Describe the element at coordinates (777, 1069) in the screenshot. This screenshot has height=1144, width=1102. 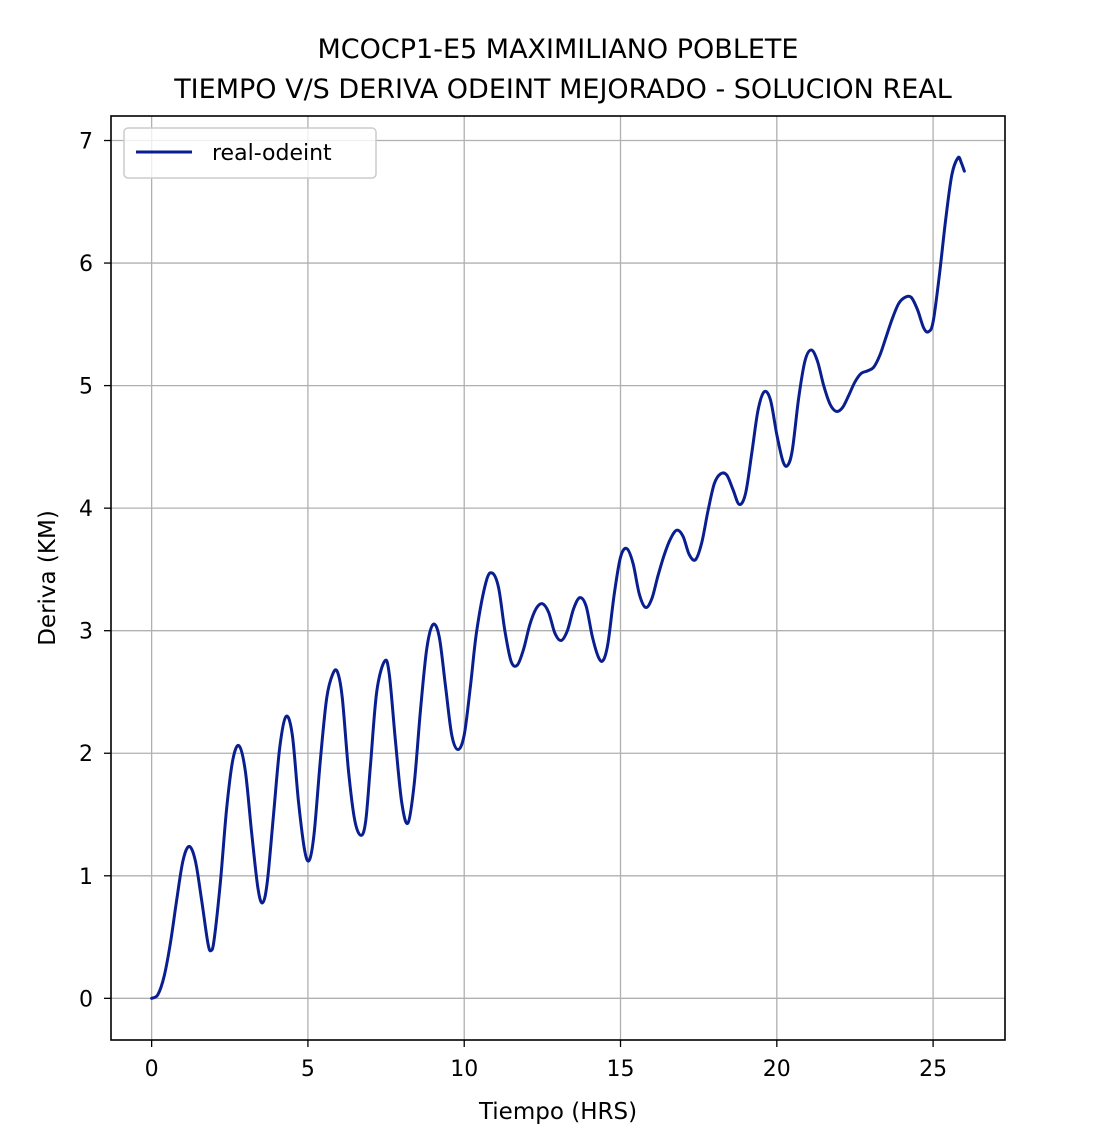
I see `x-tick-label: 20` at that location.